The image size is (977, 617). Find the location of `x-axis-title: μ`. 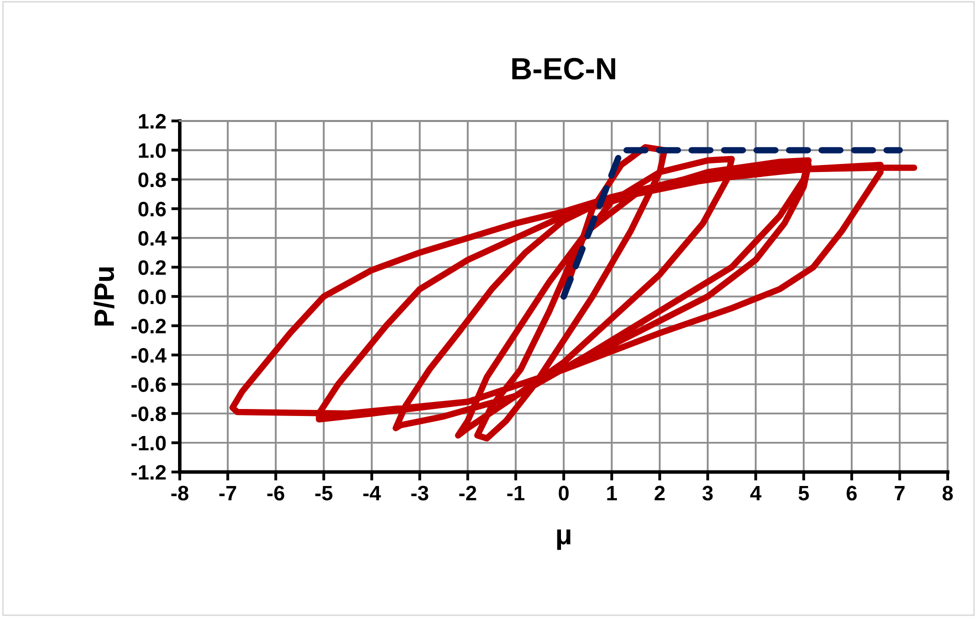

x-axis-title: μ is located at coordinates (563, 540).